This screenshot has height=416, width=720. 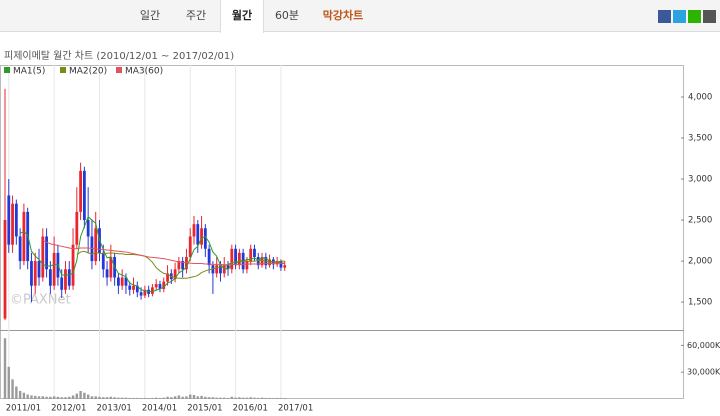 I want to click on band-icon, so click(x=709, y=16).